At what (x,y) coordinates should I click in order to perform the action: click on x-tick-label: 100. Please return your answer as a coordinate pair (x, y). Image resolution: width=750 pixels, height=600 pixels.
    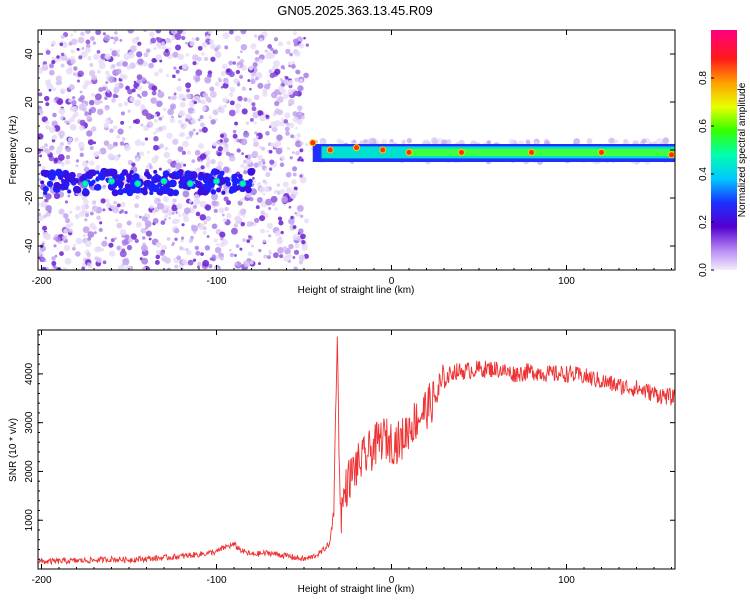
    Looking at the image, I should click on (566, 281).